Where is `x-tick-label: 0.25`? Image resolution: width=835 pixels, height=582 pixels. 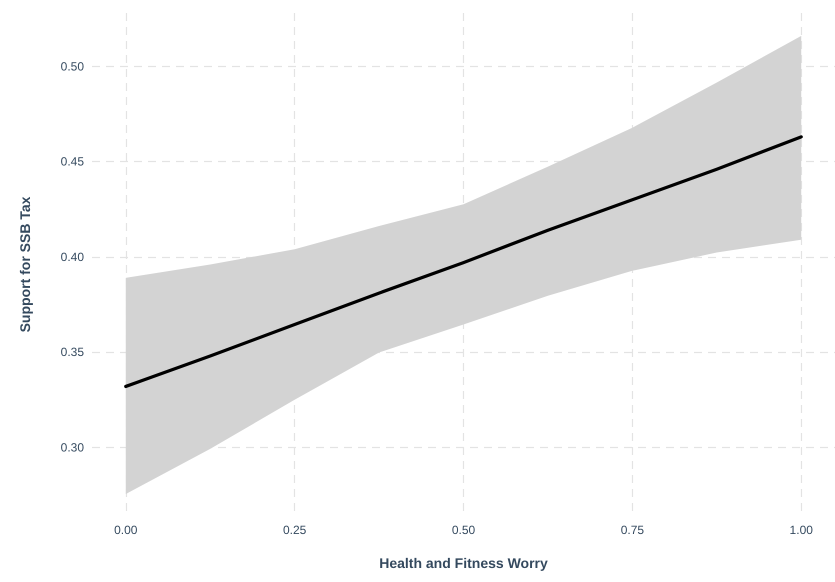 x-tick-label: 0.25 is located at coordinates (294, 530).